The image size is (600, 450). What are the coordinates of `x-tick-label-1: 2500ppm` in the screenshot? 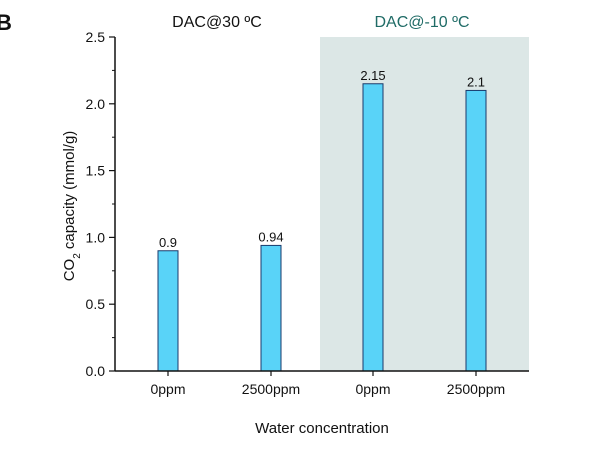 It's located at (271, 389).